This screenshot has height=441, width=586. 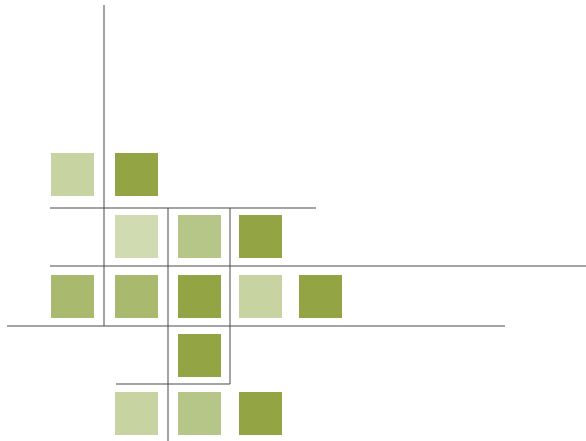 What do you see at coordinates (72, 296) in the screenshot?
I see `tile-r3-c1` at bounding box center [72, 296].